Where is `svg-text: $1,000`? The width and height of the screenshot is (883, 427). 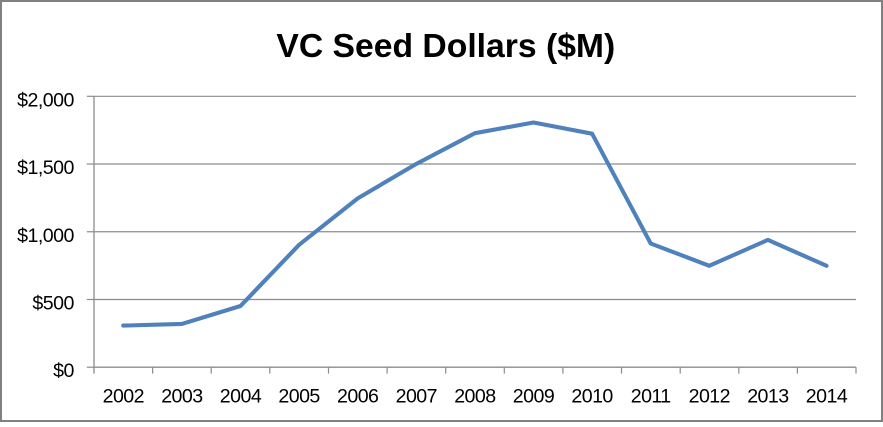 svg-text: $1,000 is located at coordinates (45, 236).